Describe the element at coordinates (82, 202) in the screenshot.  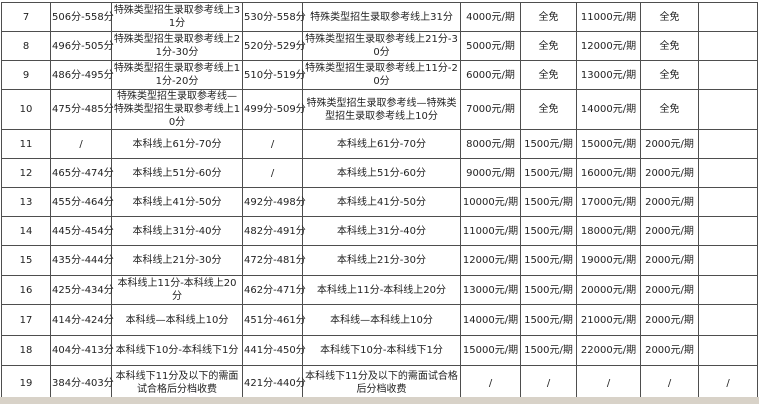
I see `table-cell: 455分-464分` at that location.